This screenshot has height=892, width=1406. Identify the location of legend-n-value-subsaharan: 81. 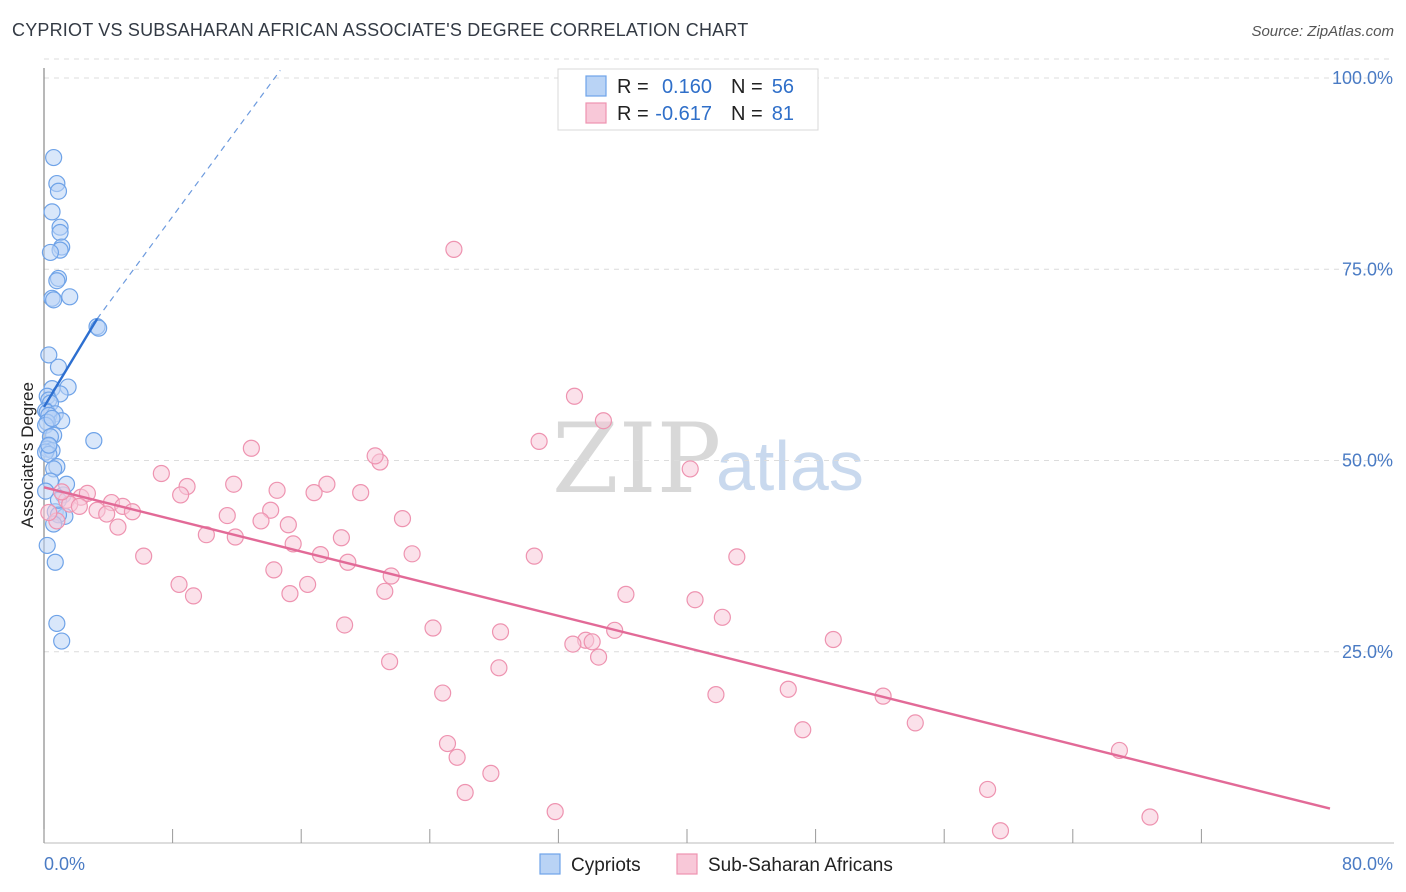
(783, 114).